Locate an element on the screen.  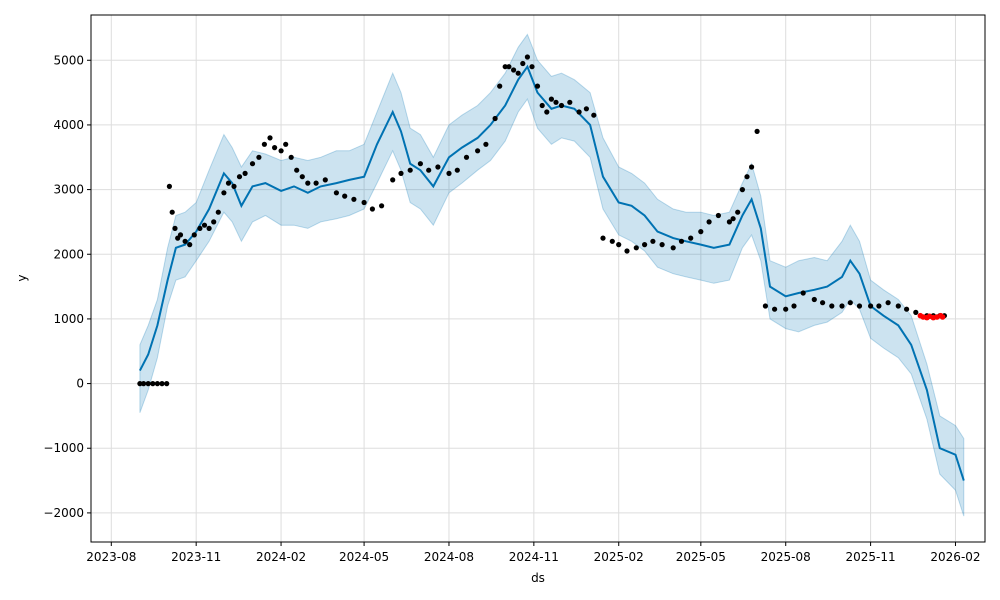
y-tick-label: 2000 is located at coordinates (68, 254).